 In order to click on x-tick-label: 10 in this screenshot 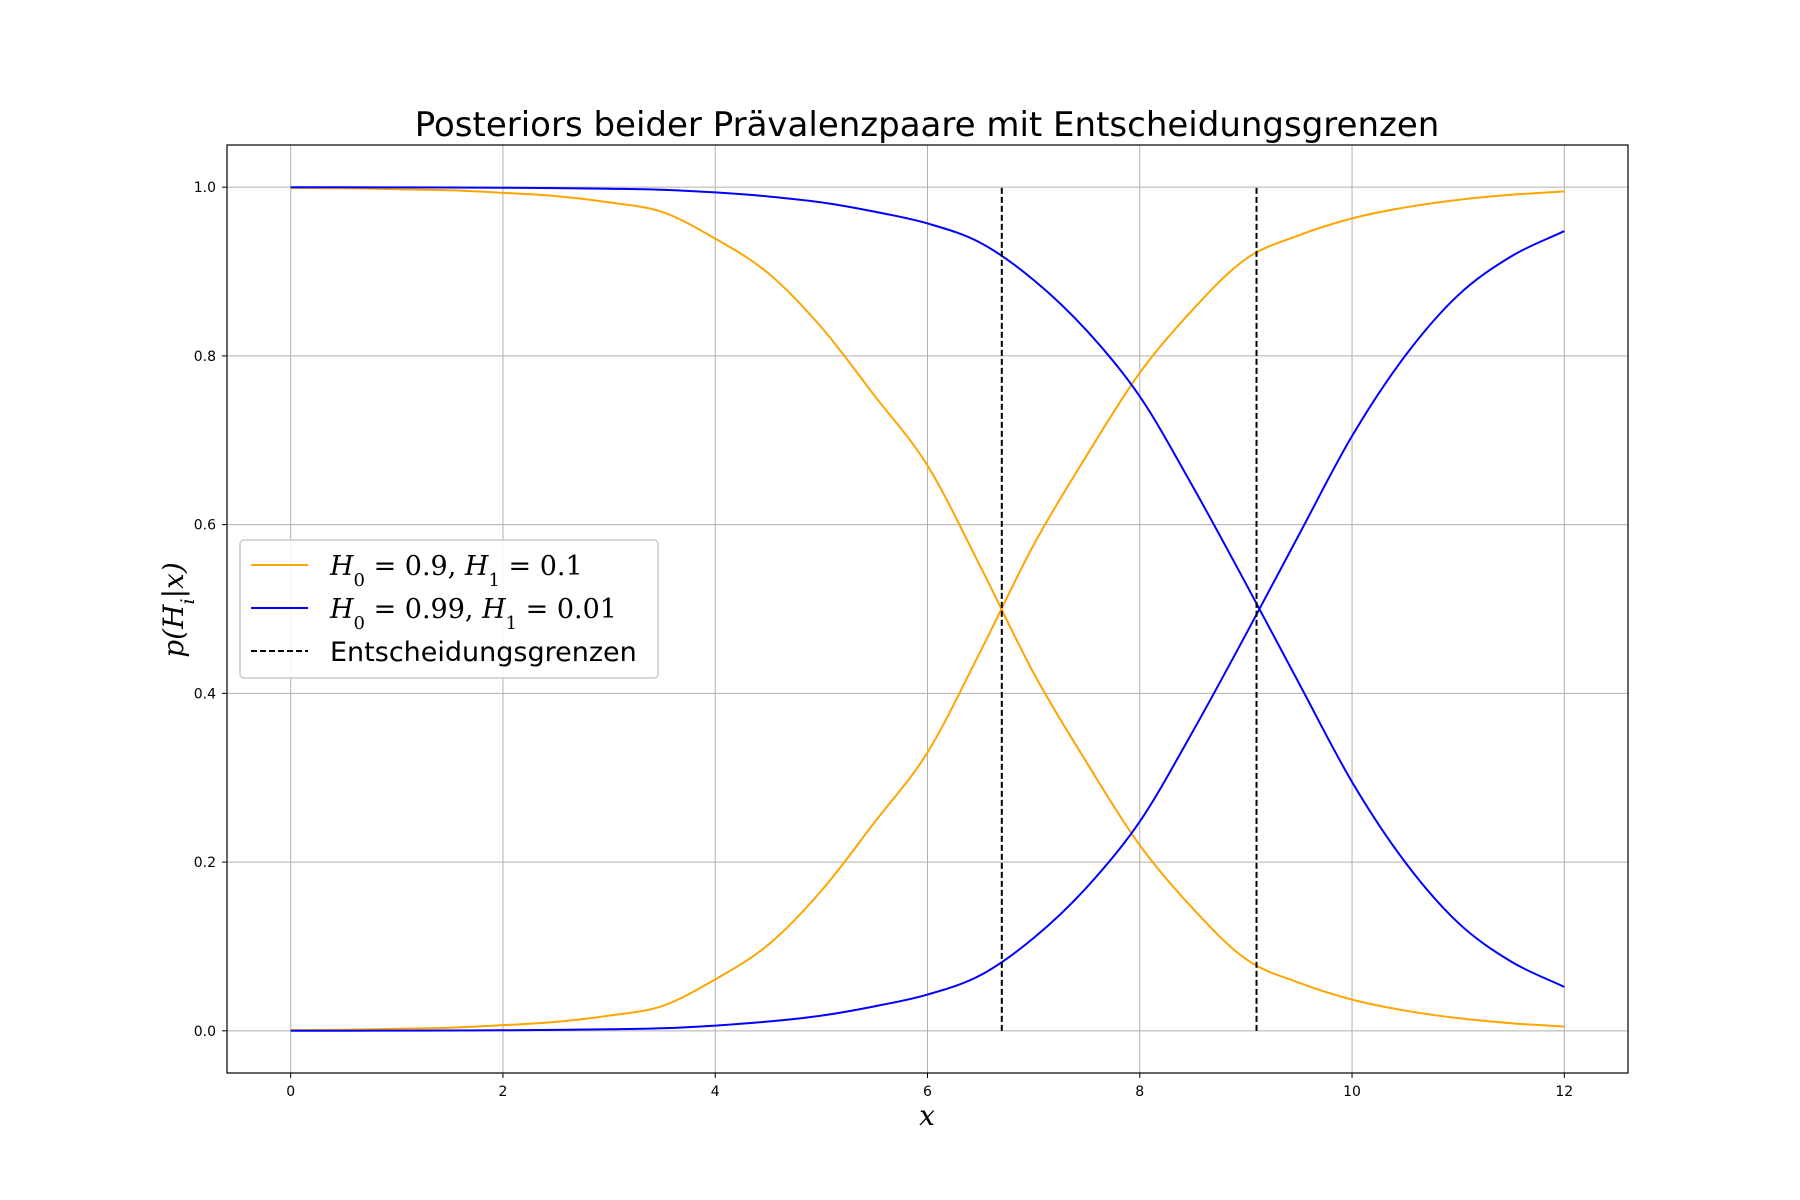, I will do `click(1352, 1092)`.